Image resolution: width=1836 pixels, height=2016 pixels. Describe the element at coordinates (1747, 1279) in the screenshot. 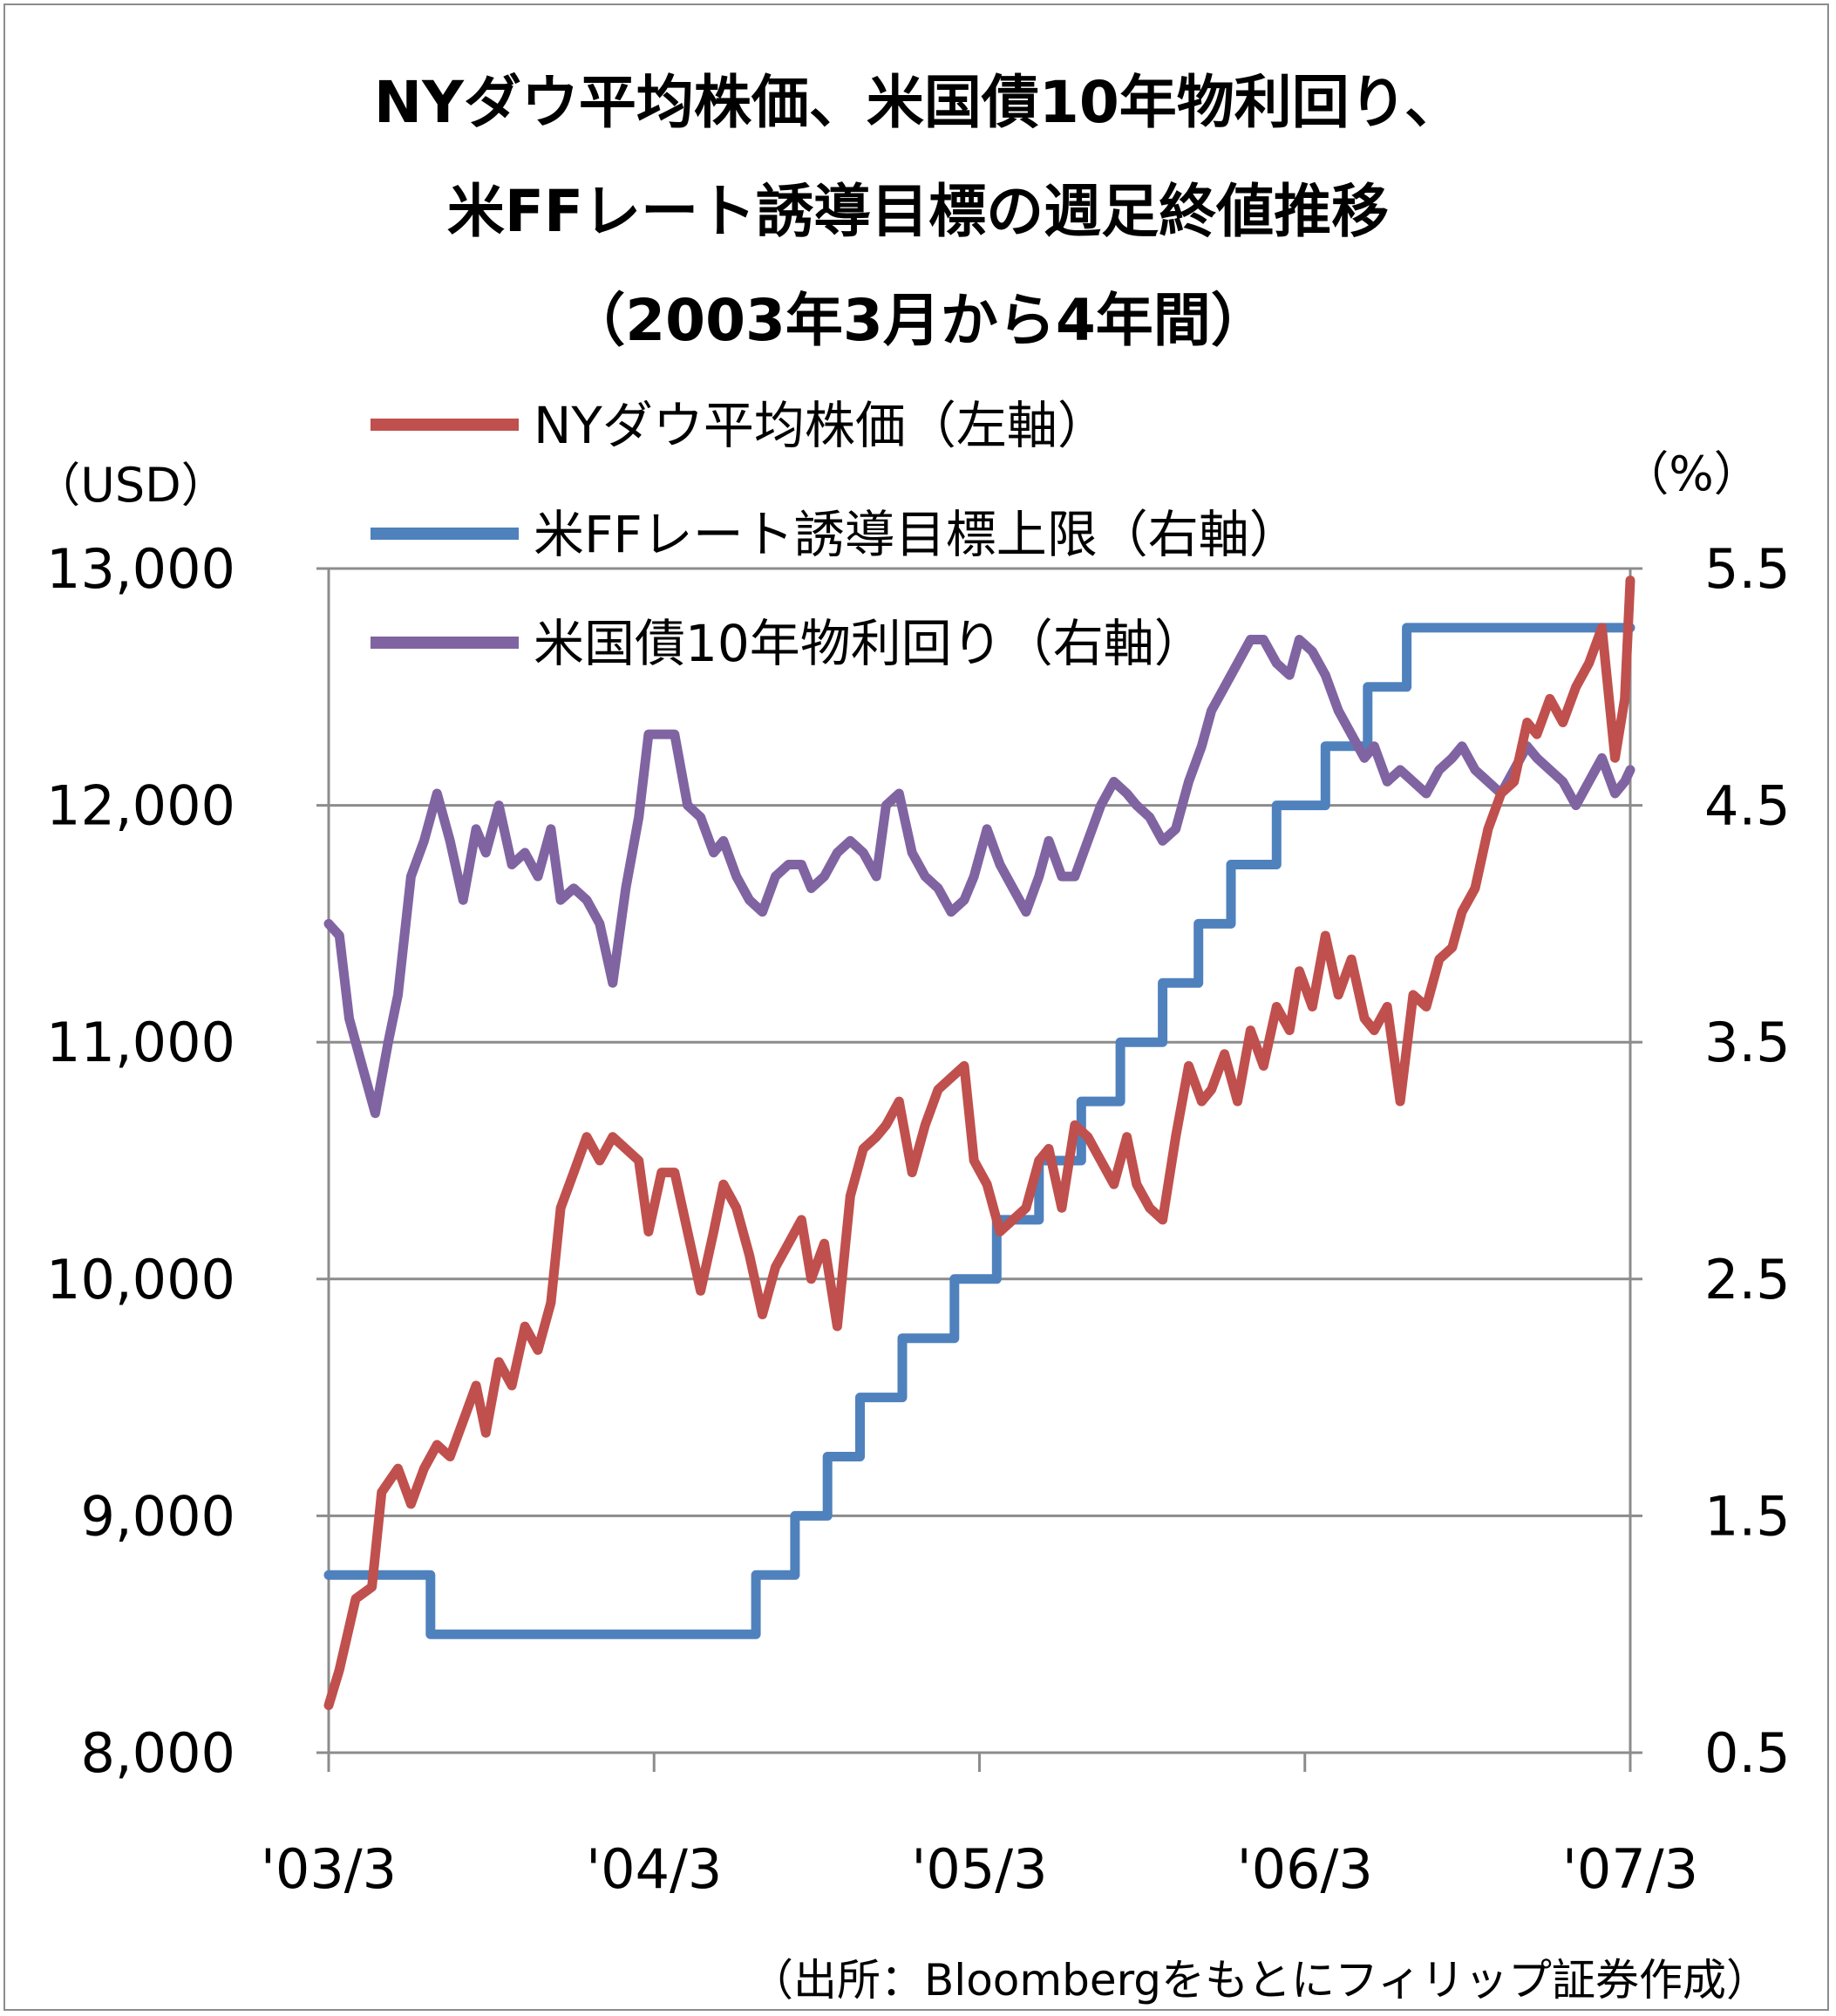

I see `right-tick-label-2: 2.5` at that location.